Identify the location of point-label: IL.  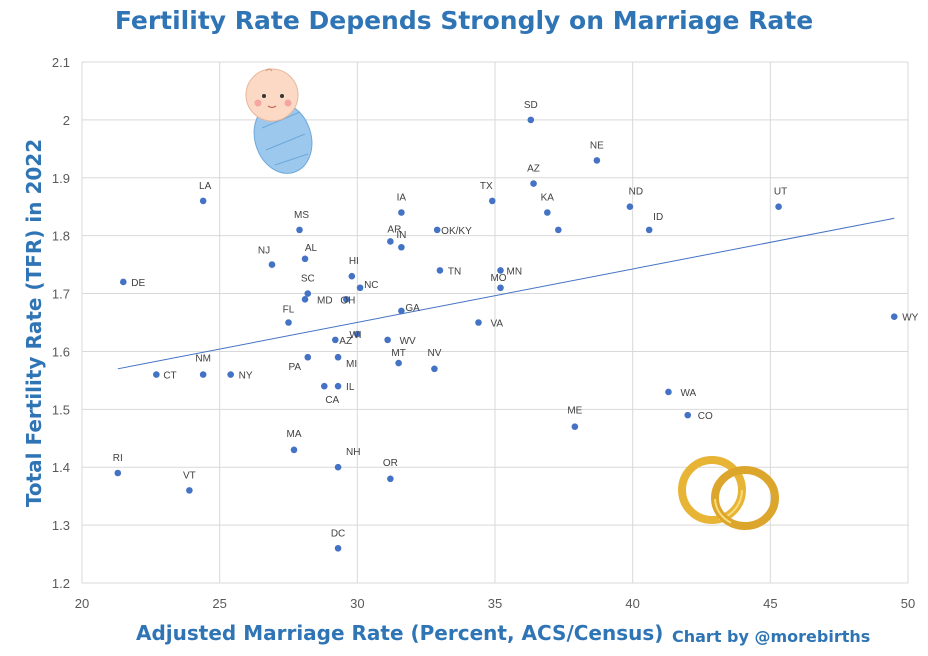
(350, 387).